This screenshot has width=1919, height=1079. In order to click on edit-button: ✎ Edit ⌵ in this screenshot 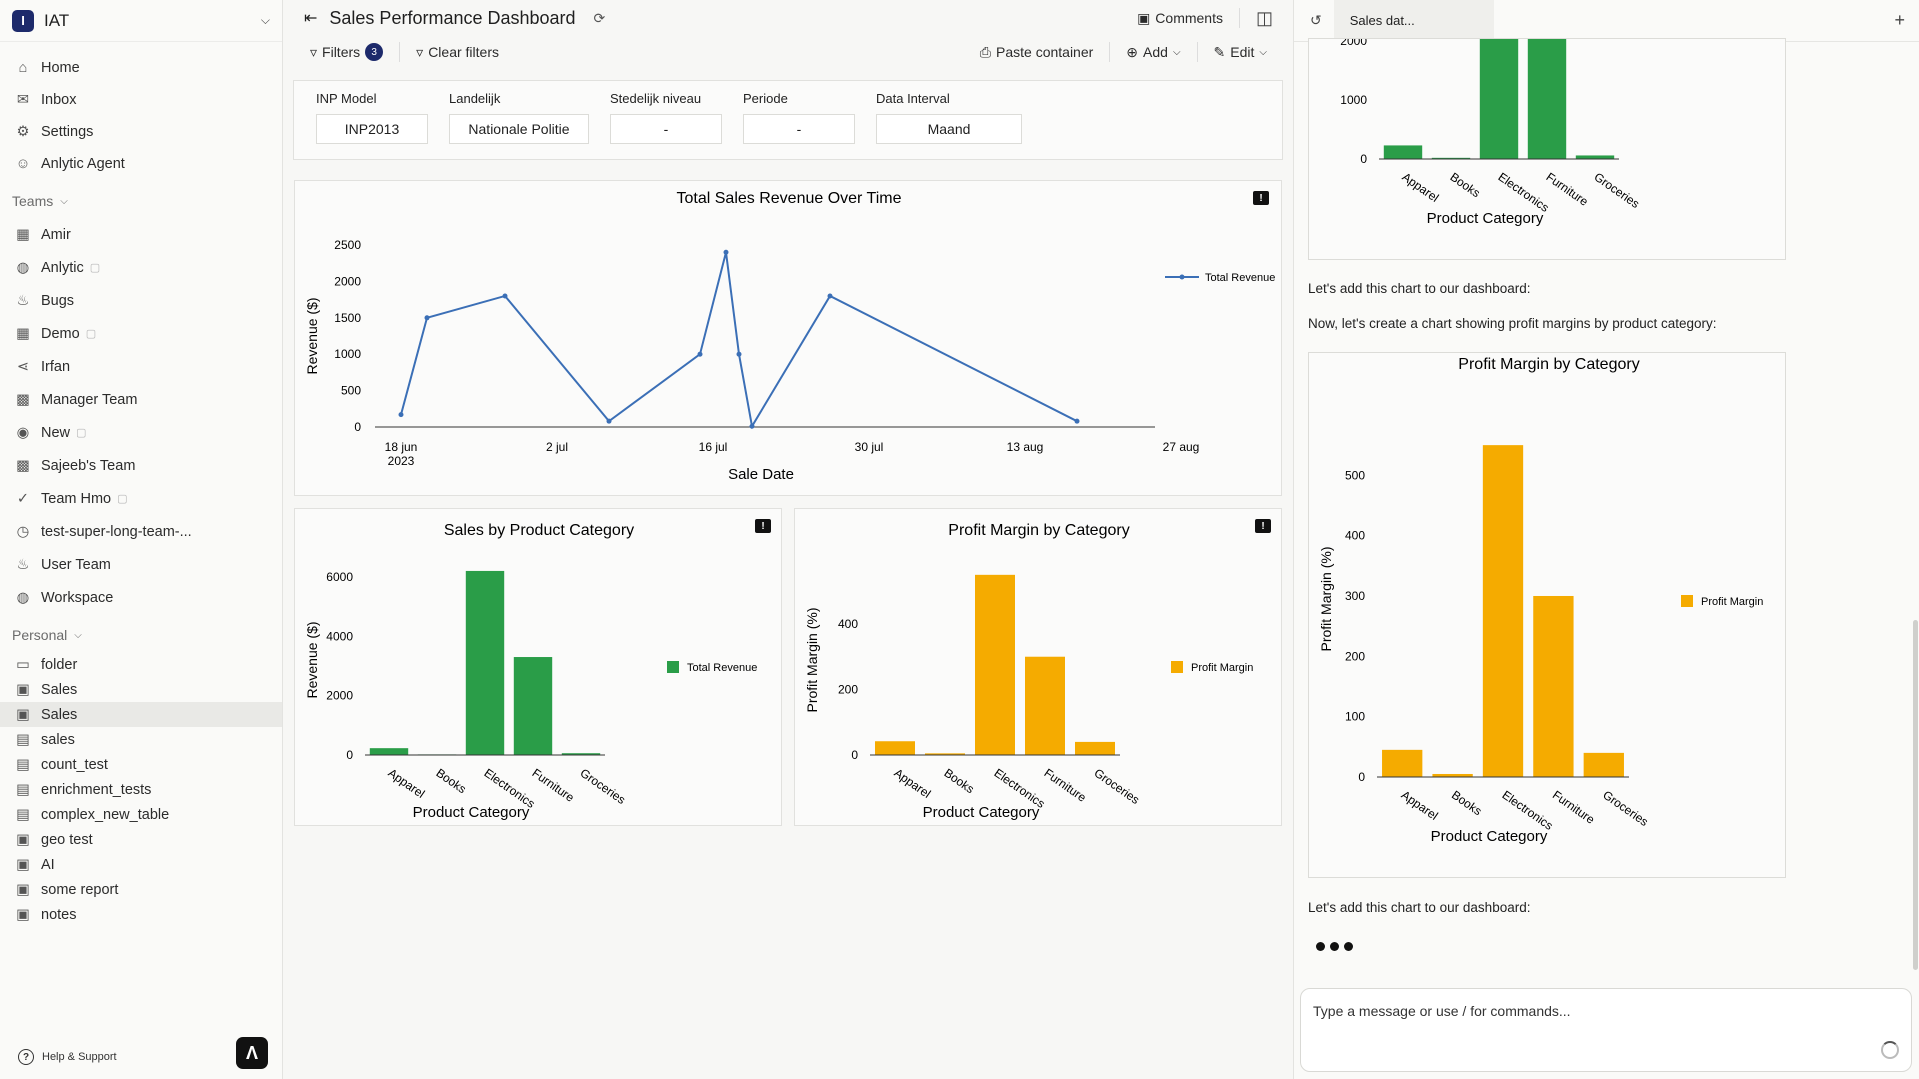, I will do `click(1240, 52)`.